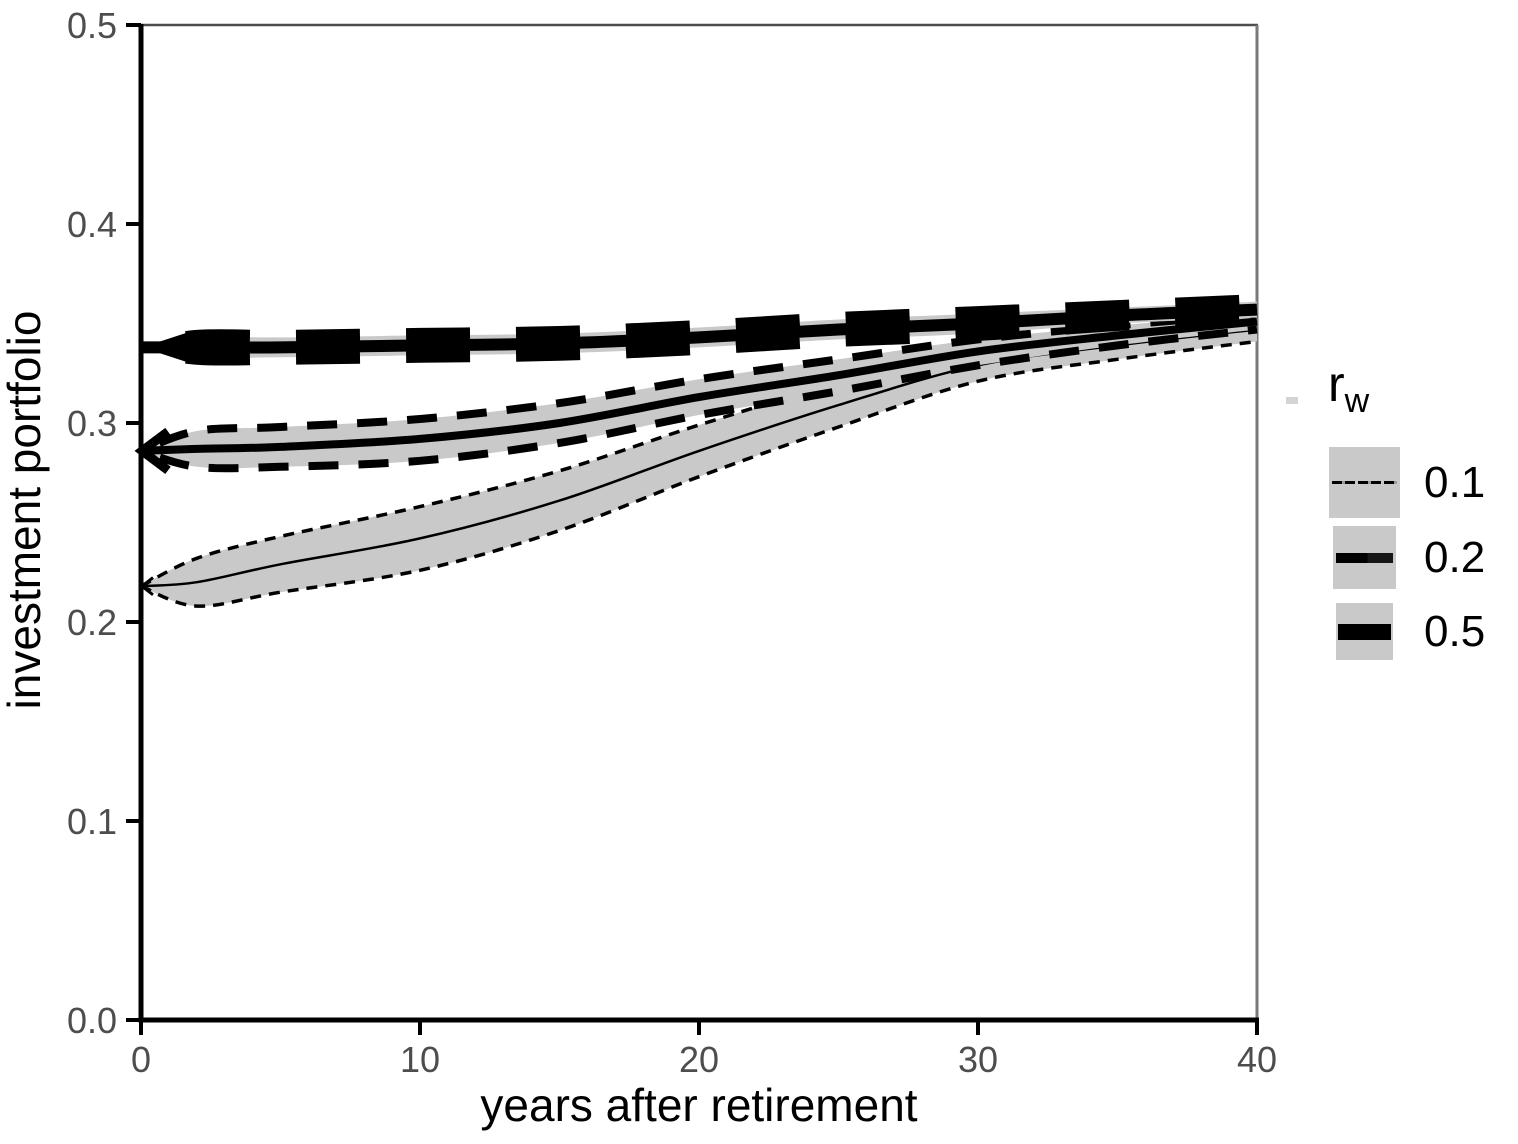 The image size is (1518, 1144). I want to click on legend-key-ribbon-0.1, so click(1364, 482).